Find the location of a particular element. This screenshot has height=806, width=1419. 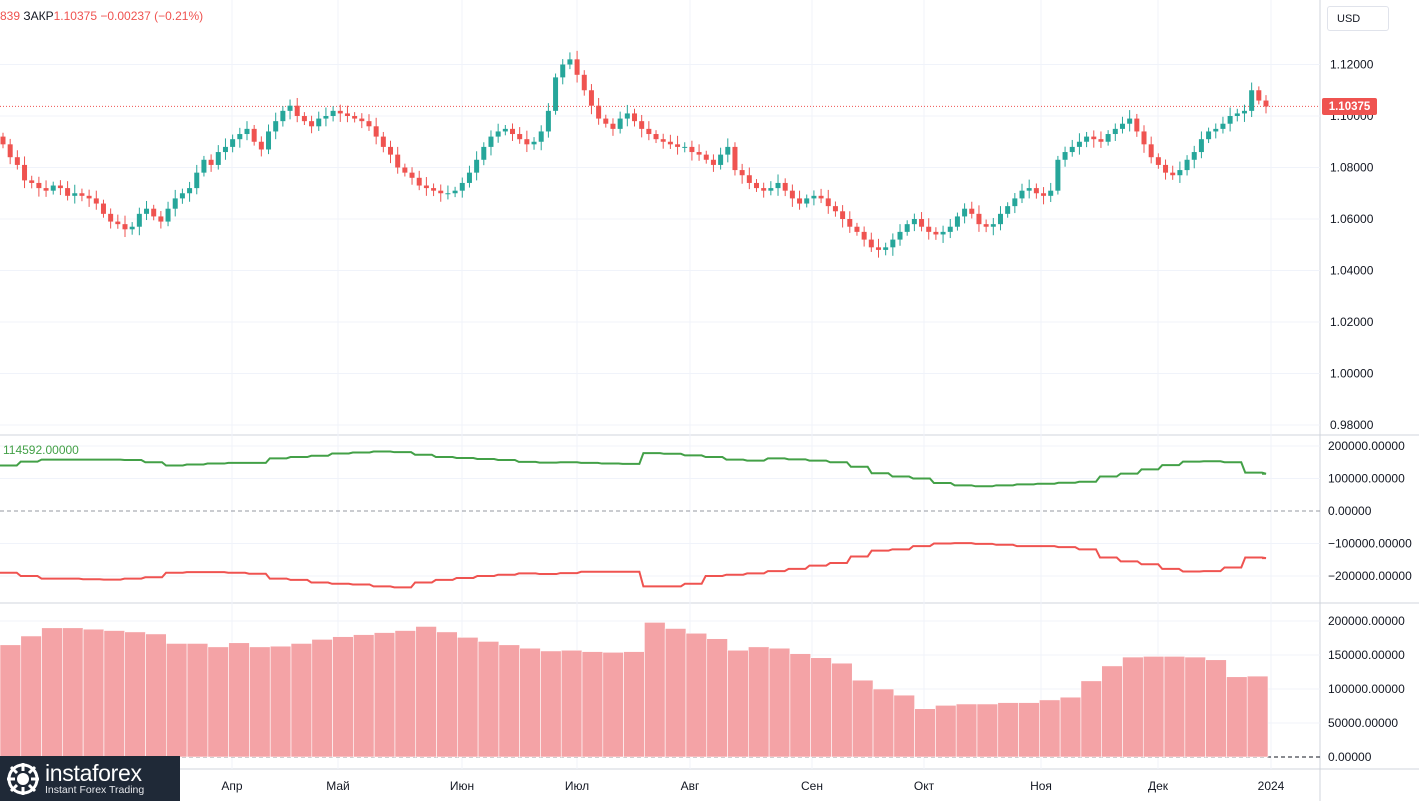

time-tick-label: Дек is located at coordinates (1158, 786).